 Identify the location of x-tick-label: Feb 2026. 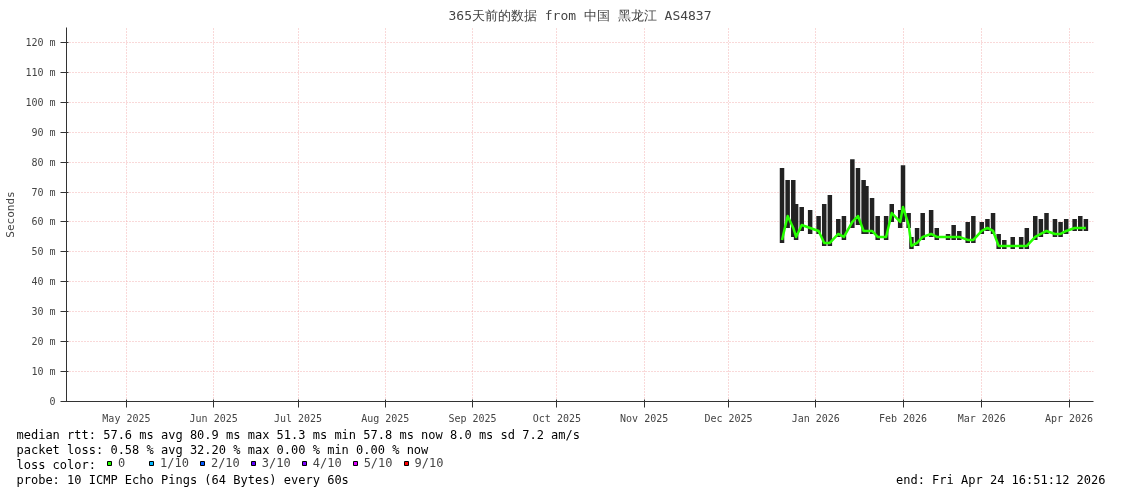
(903, 418).